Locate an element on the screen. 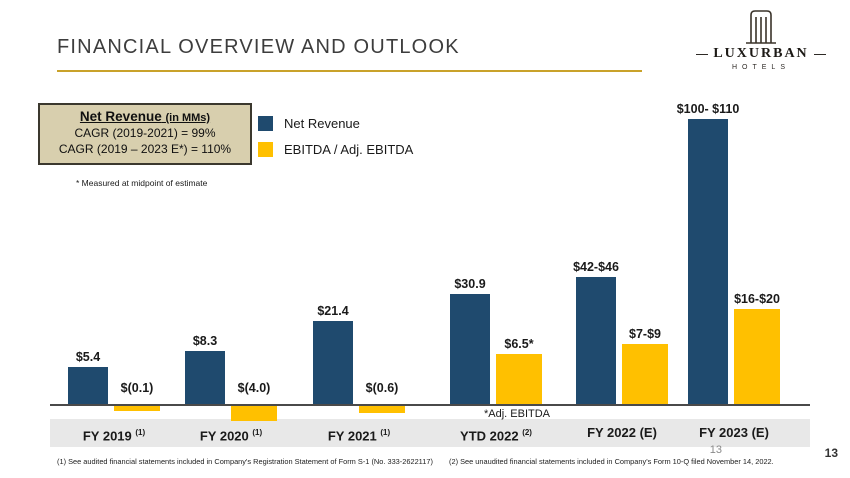 This screenshot has width=850, height=478. net-revenue-value-label: $30.9 is located at coordinates (470, 284).